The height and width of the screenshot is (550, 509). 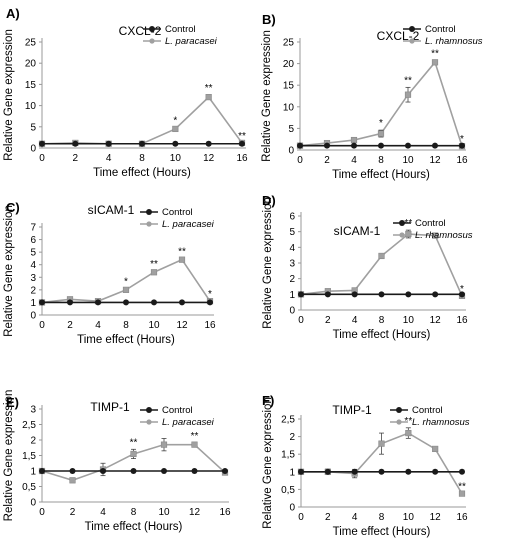 What do you see at coordinates (289, 107) in the screenshot?
I see `y-tick-label: 10` at bounding box center [289, 107].